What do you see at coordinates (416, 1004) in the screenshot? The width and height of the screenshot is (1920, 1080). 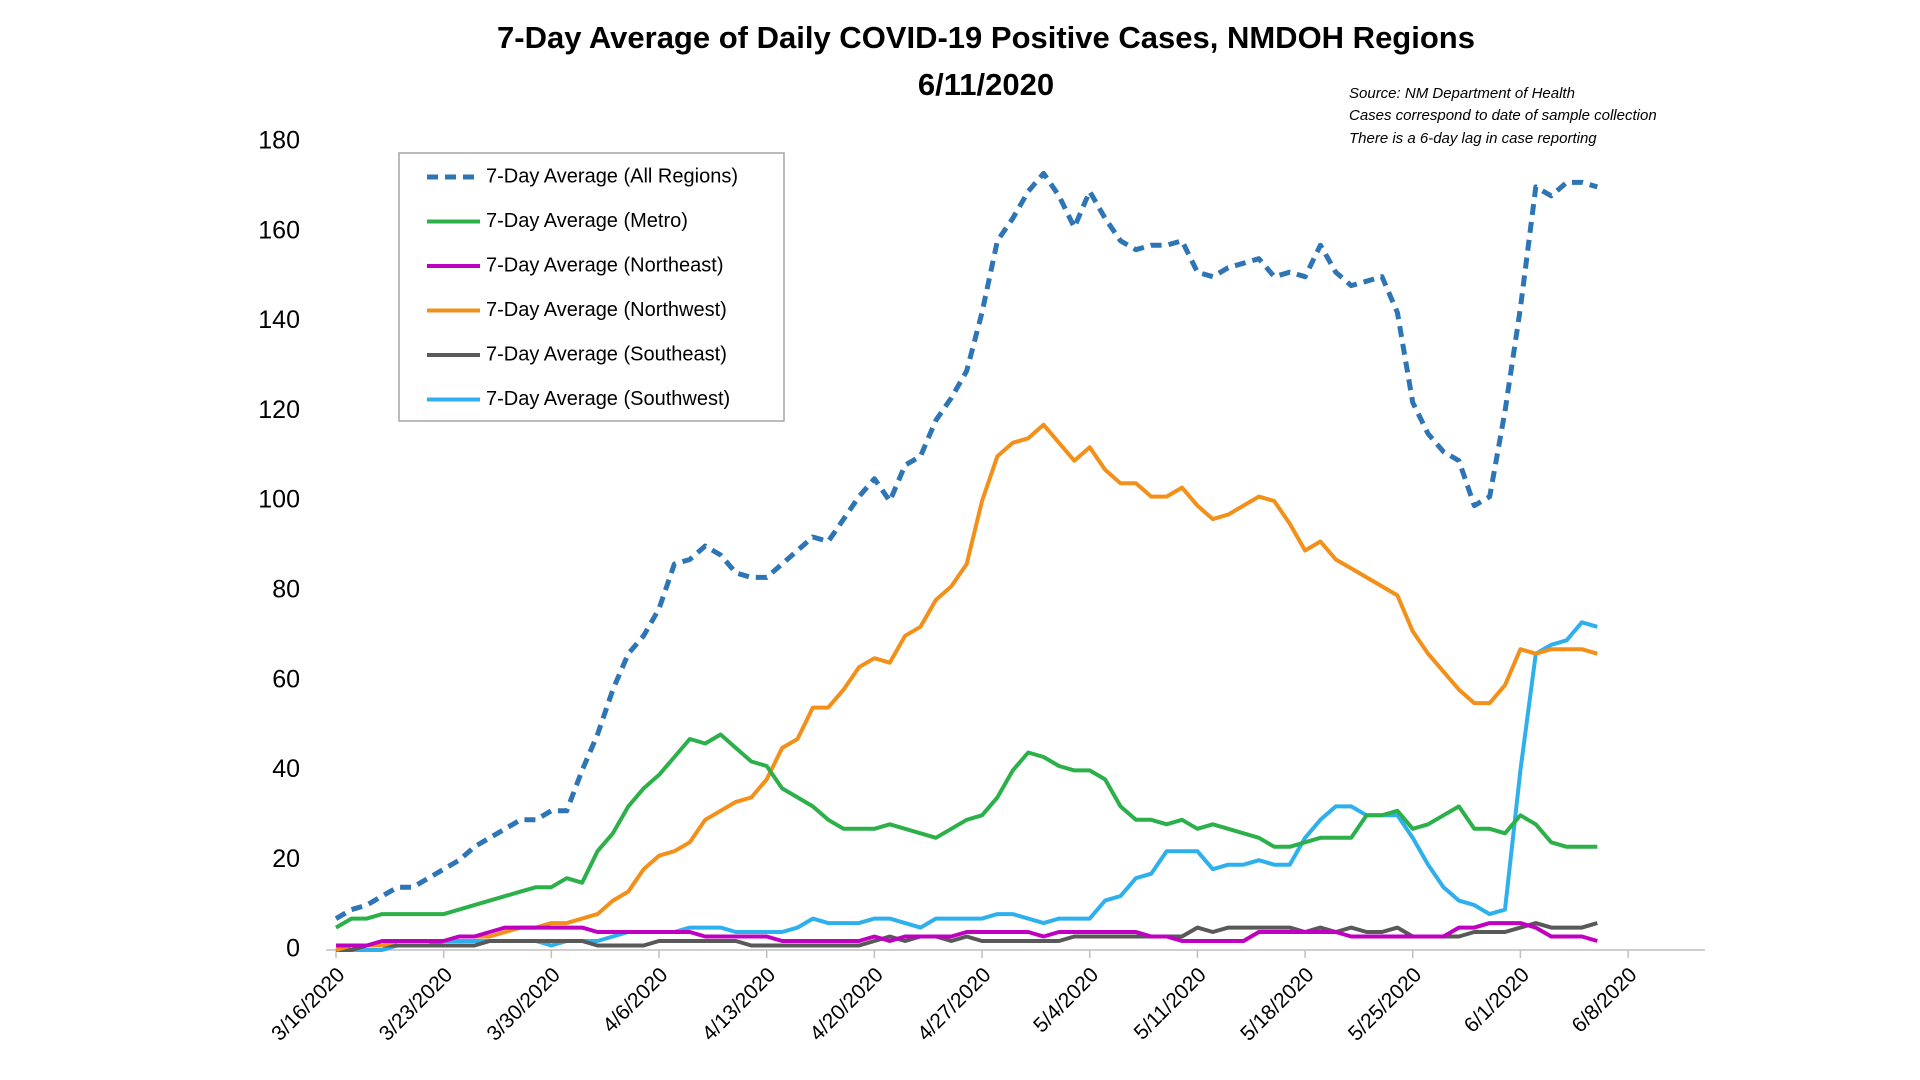 I see `x-tick-label: 3/23/2020` at bounding box center [416, 1004].